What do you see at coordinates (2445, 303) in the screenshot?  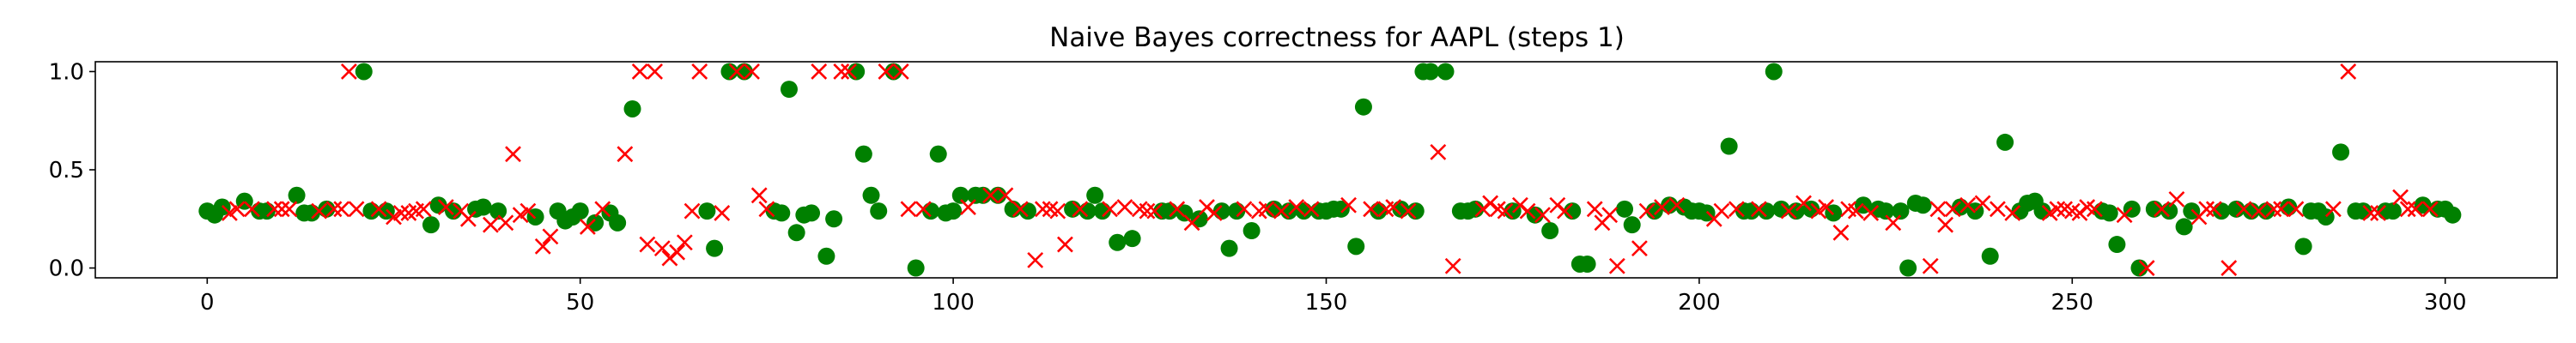 I see `x-tick-label: 300` at bounding box center [2445, 303].